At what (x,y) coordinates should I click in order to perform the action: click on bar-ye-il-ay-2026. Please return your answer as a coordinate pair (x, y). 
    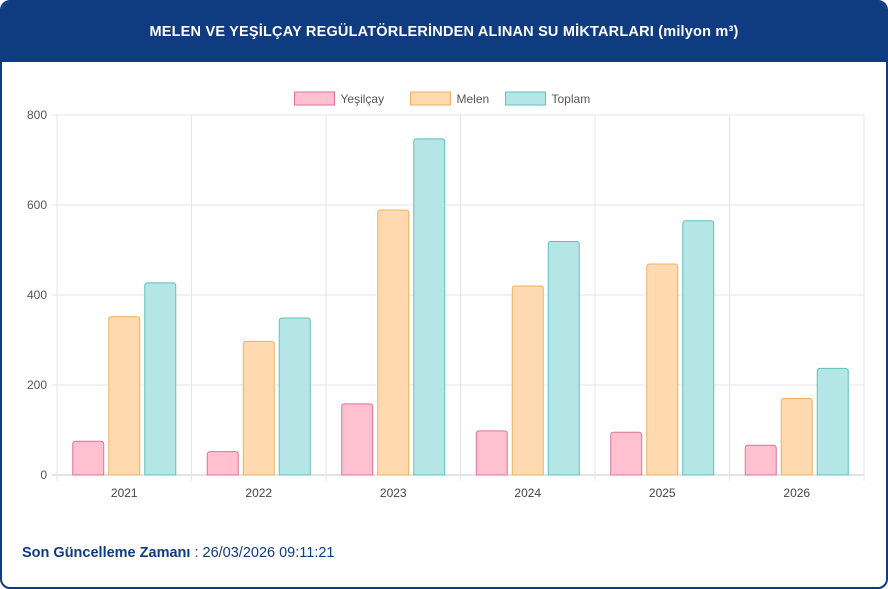
    Looking at the image, I should click on (760, 460).